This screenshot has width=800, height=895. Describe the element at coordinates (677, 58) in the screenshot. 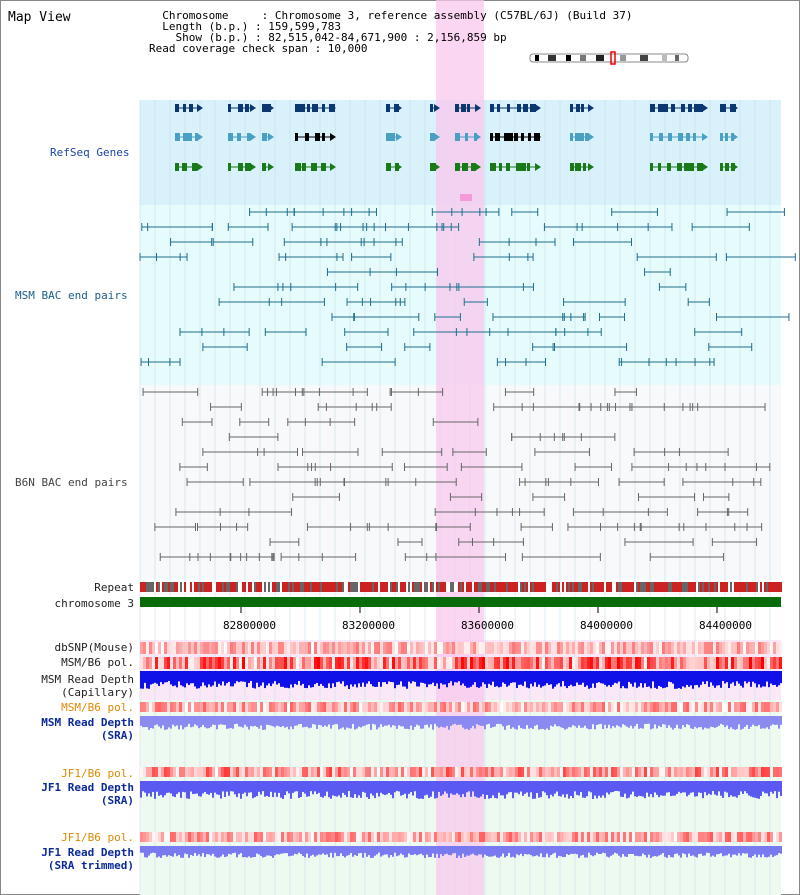

I see `ideogram-band` at that location.